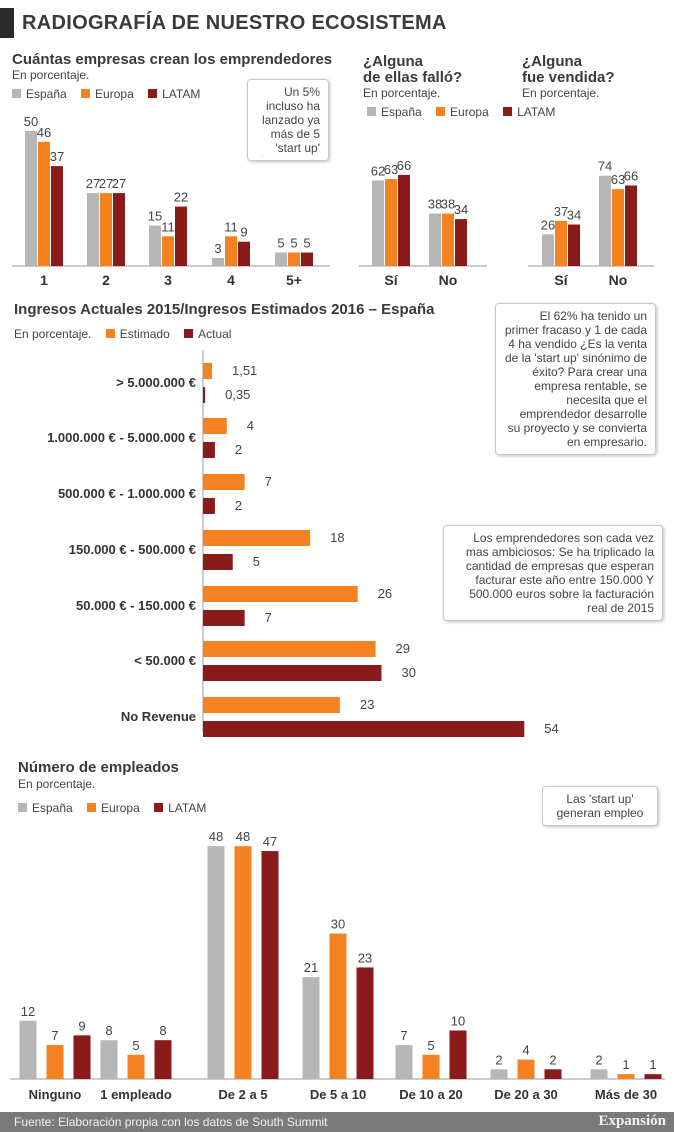  I want to click on bar-De 2 a 5-España, so click(216, 962).